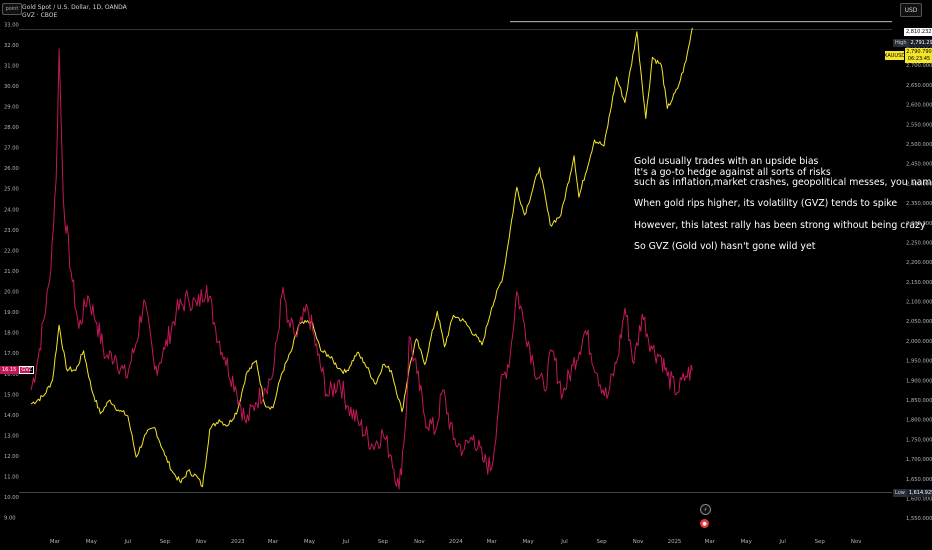 Image resolution: width=932 pixels, height=550 pixels. I want to click on left-tick-label: 27.00, so click(11, 149).